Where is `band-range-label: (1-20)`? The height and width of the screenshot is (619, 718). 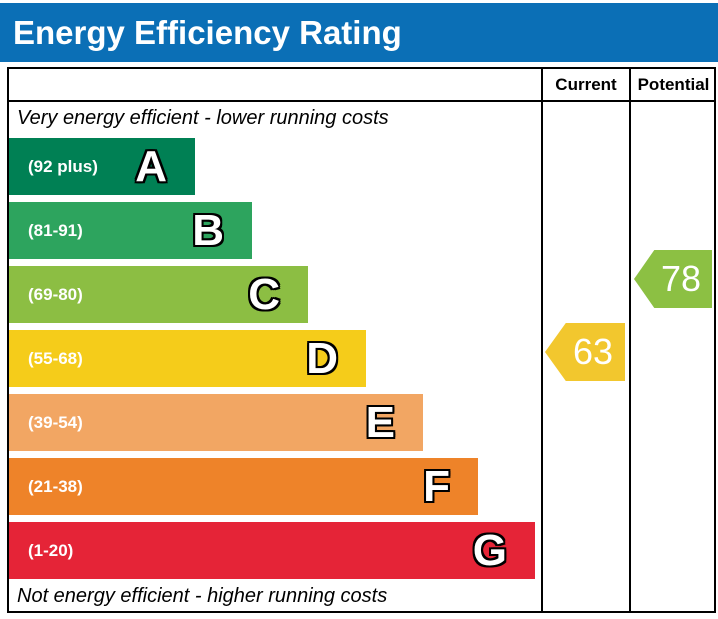
band-range-label: (1-20) is located at coordinates (51, 550).